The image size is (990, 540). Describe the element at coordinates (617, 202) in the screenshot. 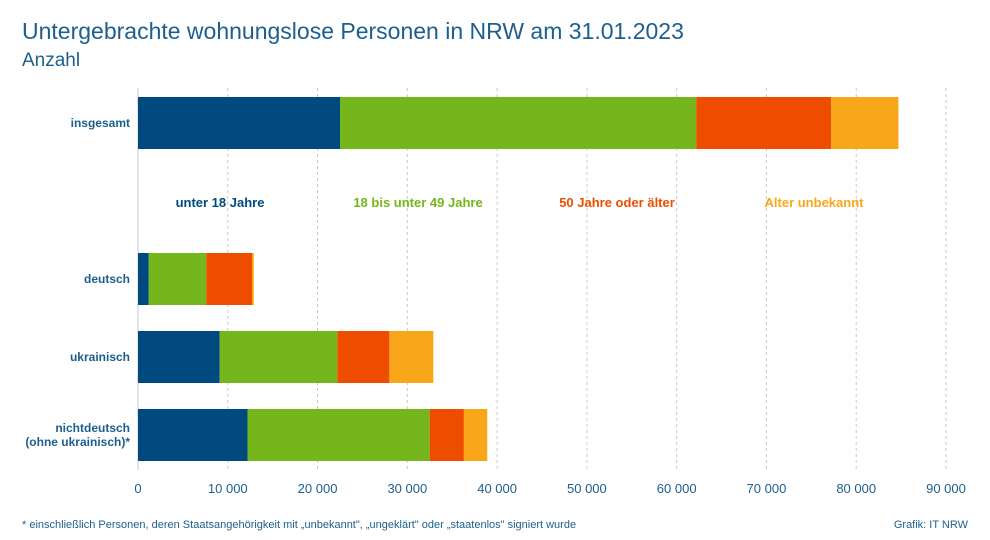

I see `legend-entry: 50 Jahre oder älter` at that location.